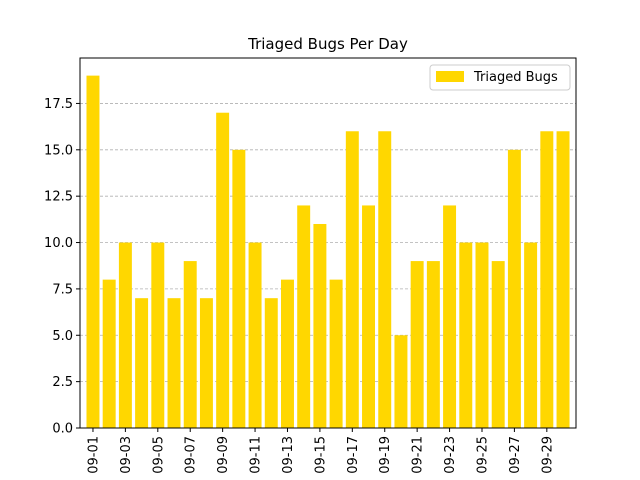 The width and height of the screenshot is (640, 480). I want to click on x-tick-label: 09-05, so click(158, 455).